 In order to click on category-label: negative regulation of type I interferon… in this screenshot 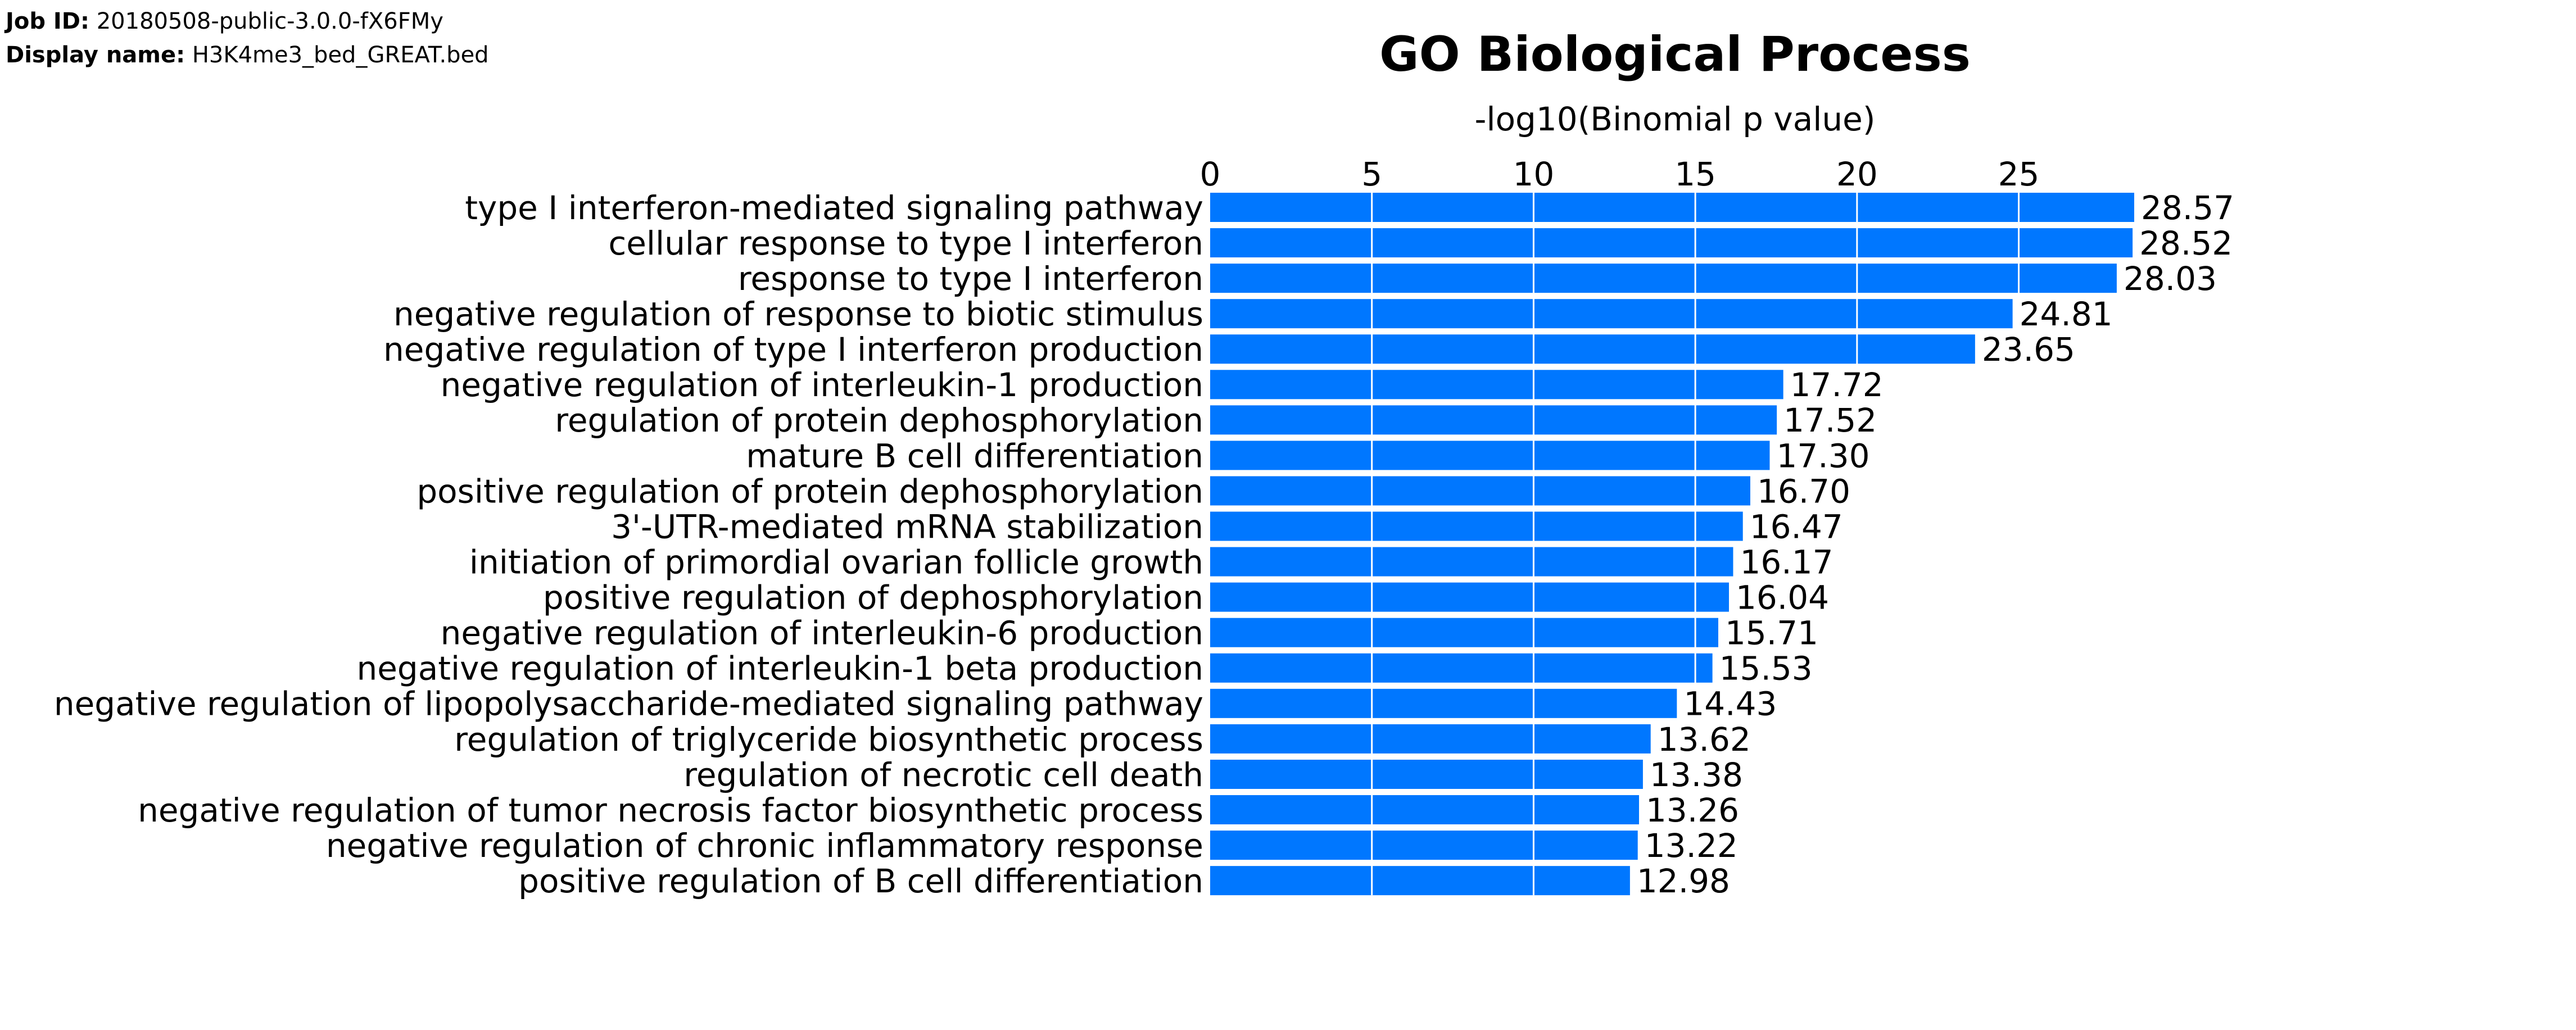, I will do `click(793, 349)`.